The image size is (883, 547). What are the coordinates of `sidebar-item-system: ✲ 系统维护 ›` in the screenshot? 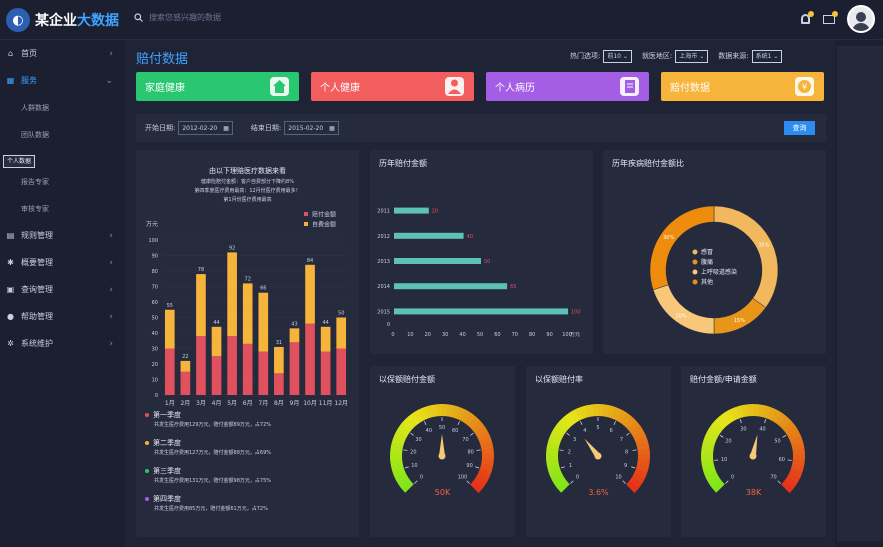 It's located at (60, 343).